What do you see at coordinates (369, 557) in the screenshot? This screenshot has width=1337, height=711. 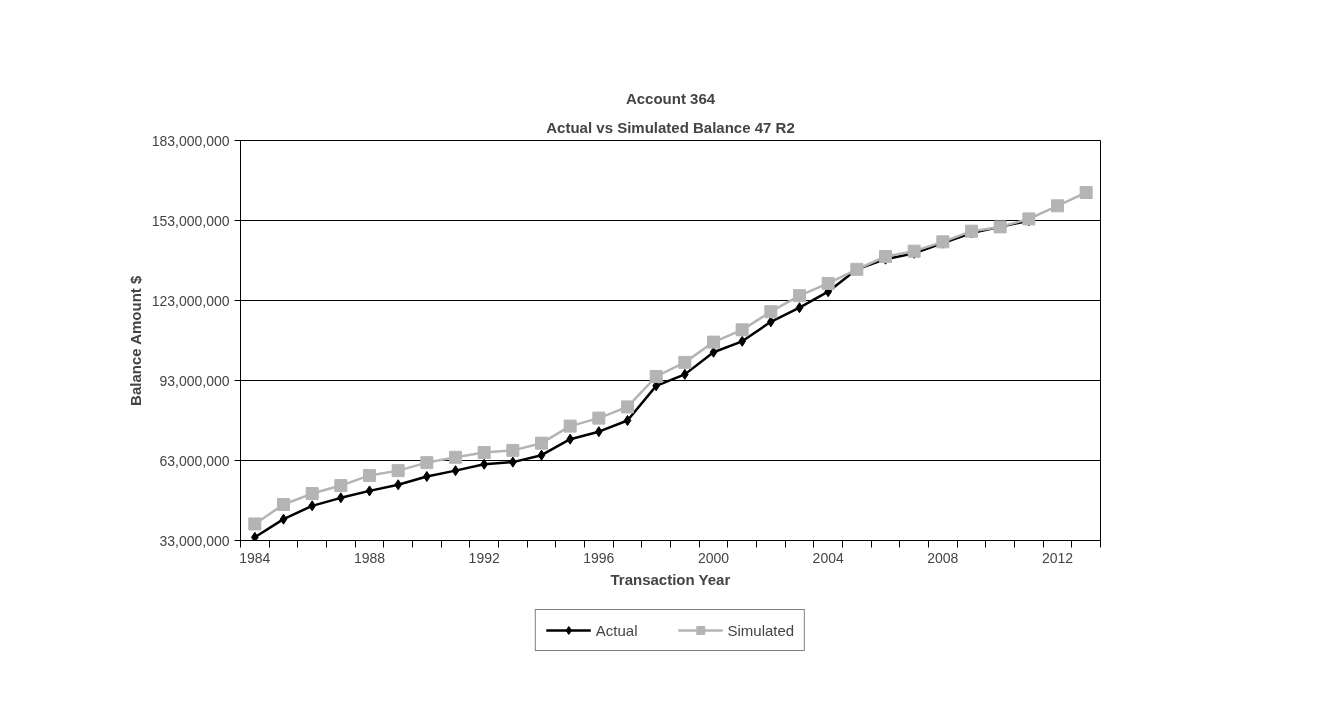 I see `x-tick-label: 1988` at bounding box center [369, 557].